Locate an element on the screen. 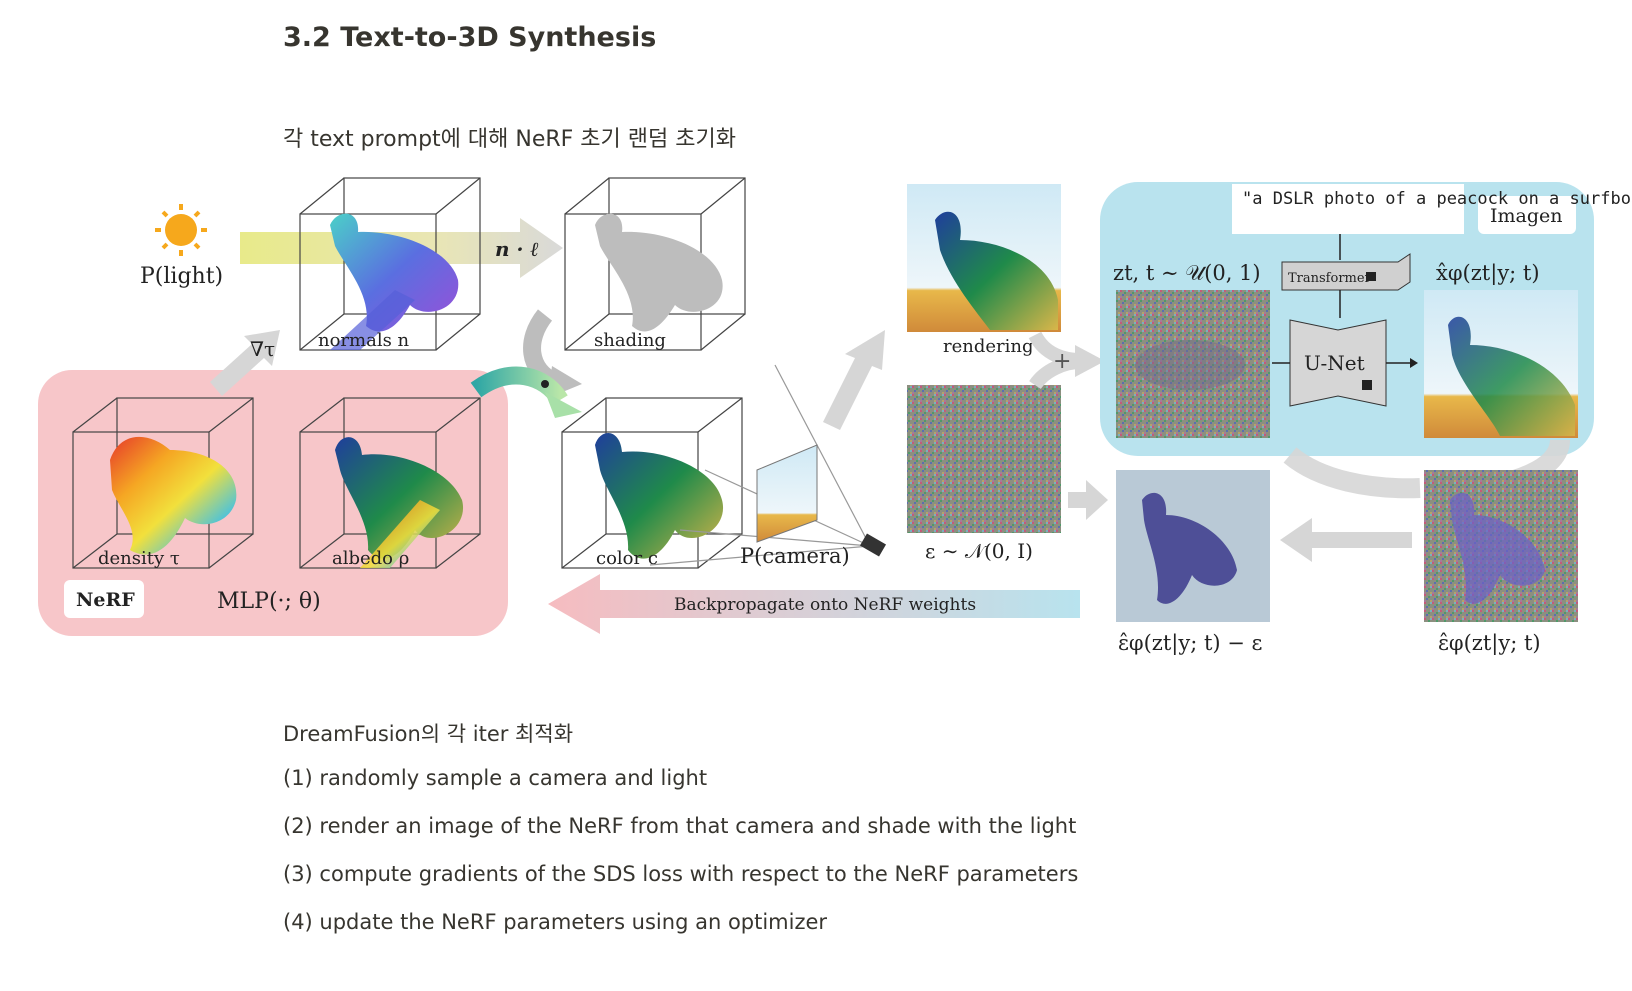  density-bird is located at coordinates (173, 495).